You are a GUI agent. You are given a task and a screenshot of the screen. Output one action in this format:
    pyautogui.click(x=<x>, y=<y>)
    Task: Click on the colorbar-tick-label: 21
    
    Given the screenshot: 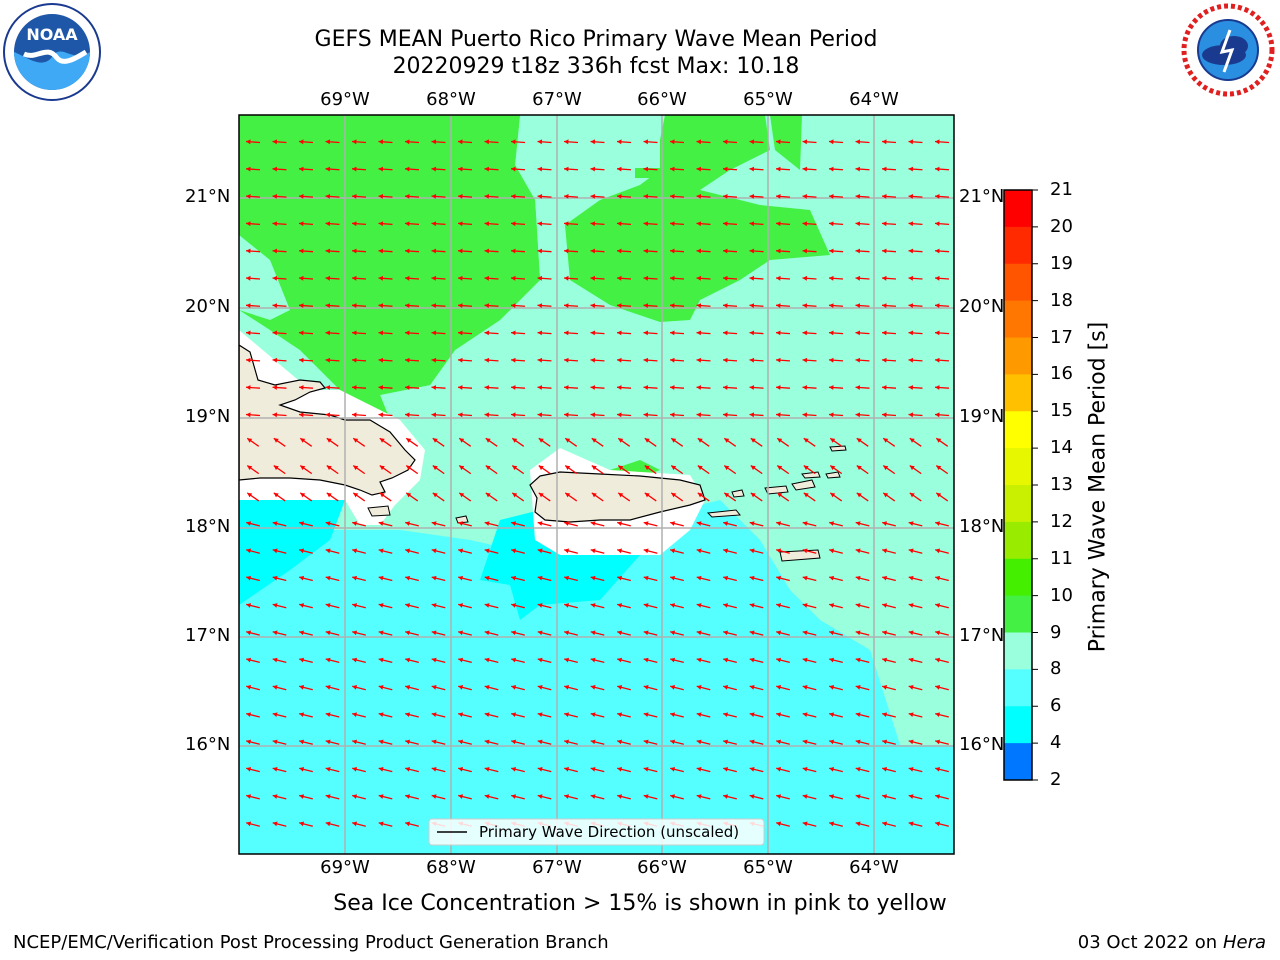 What is the action you would take?
    pyautogui.click(x=1061, y=189)
    